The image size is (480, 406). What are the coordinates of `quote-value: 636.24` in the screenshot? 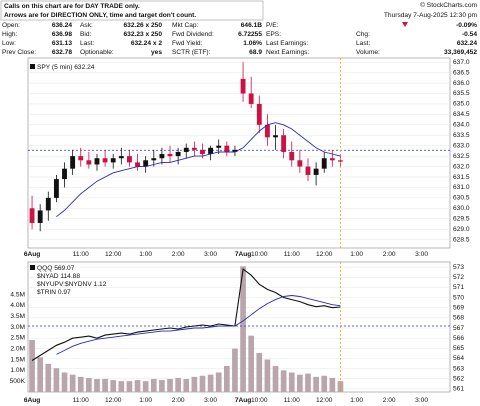 It's located at (62, 25).